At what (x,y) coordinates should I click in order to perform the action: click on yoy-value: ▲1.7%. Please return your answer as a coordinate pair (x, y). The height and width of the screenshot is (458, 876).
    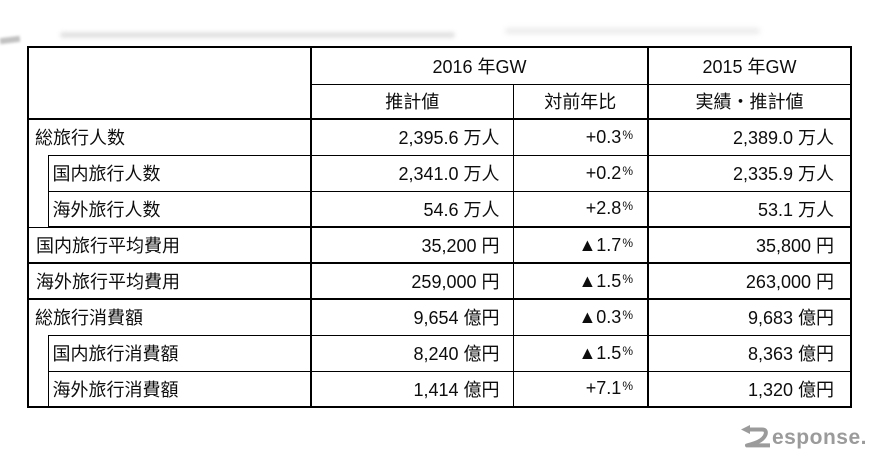
    Looking at the image, I should click on (580, 245).